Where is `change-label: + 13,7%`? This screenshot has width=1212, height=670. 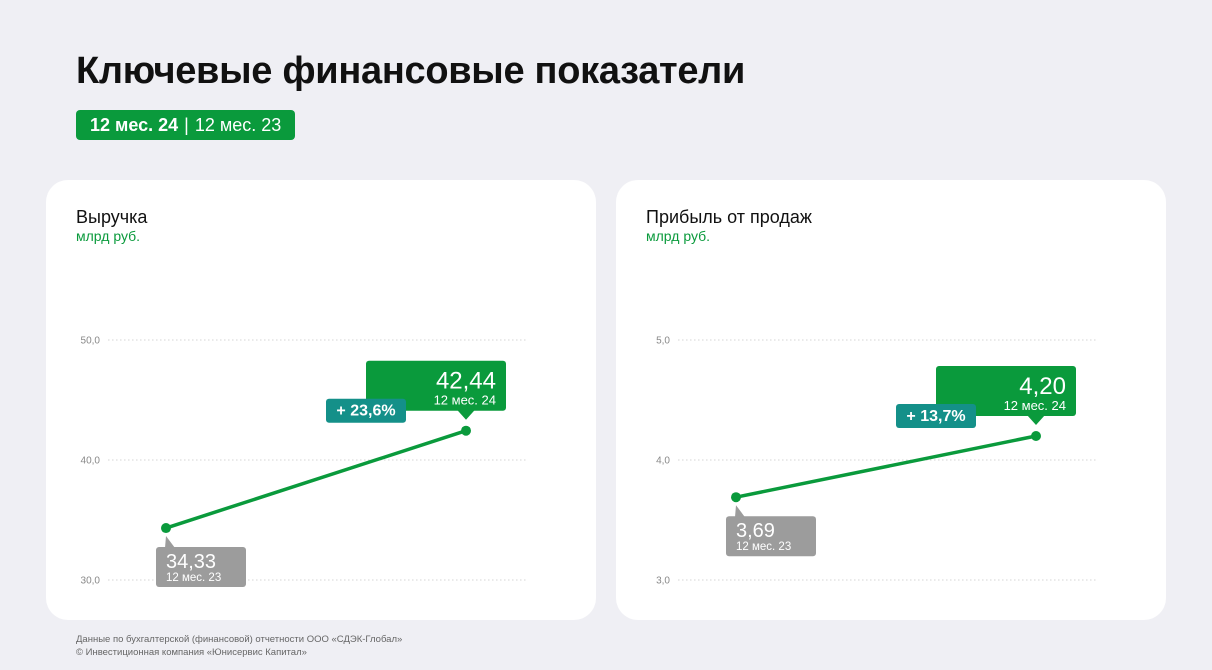
change-label: + 13,7% is located at coordinates (935, 416).